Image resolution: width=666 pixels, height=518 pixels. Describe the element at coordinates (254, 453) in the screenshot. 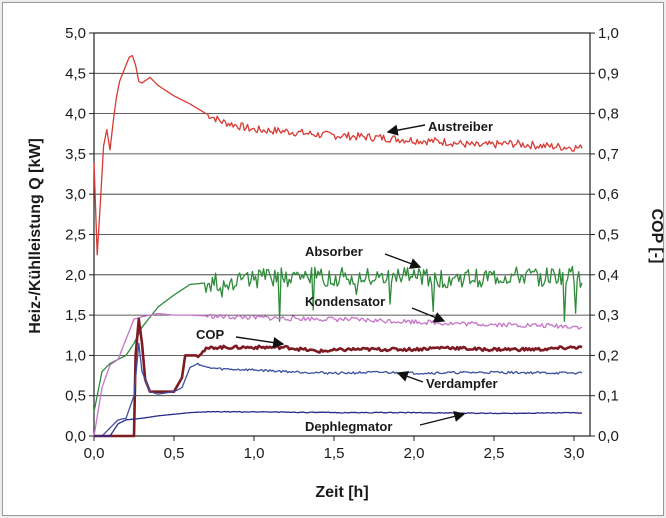

I see `x-tick-label: 1,0` at that location.